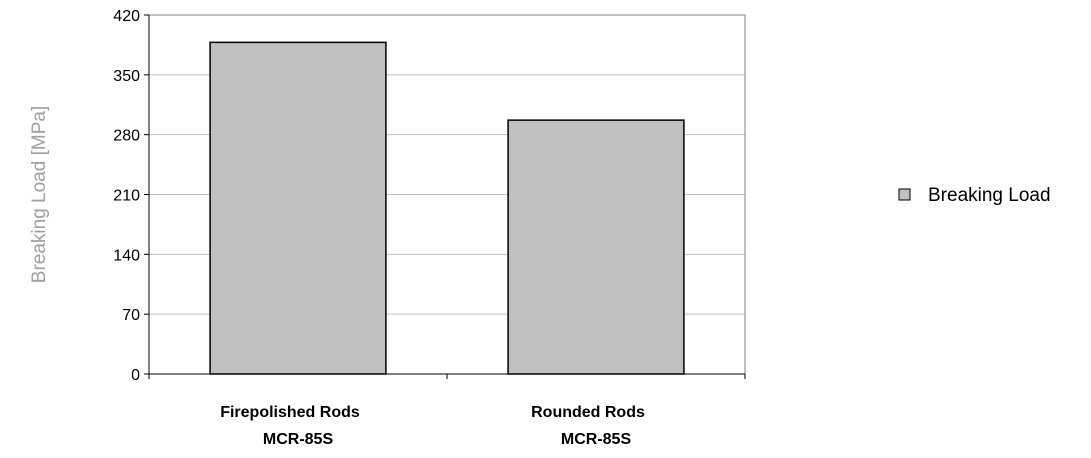 This screenshot has height=458, width=1091. I want to click on x-tick-label: Firepolished Rods, so click(290, 412).